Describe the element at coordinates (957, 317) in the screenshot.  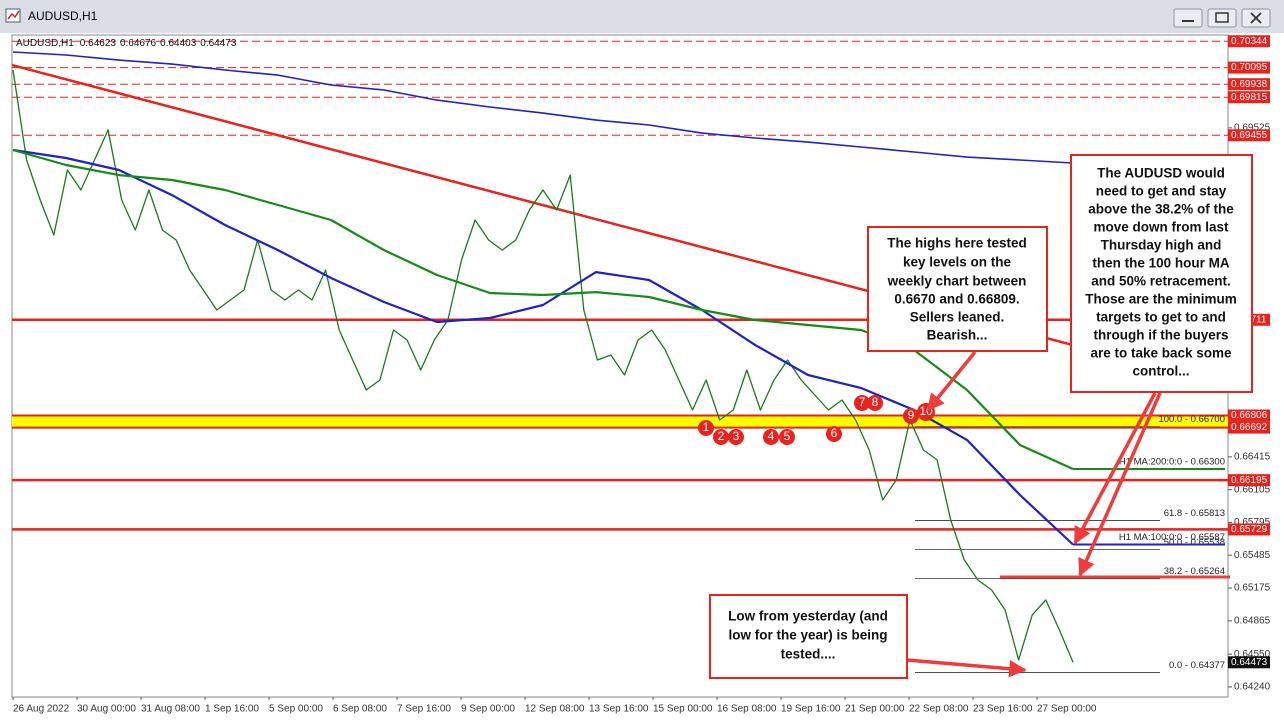
I see `annotation-line: Sellers leaned.` at that location.